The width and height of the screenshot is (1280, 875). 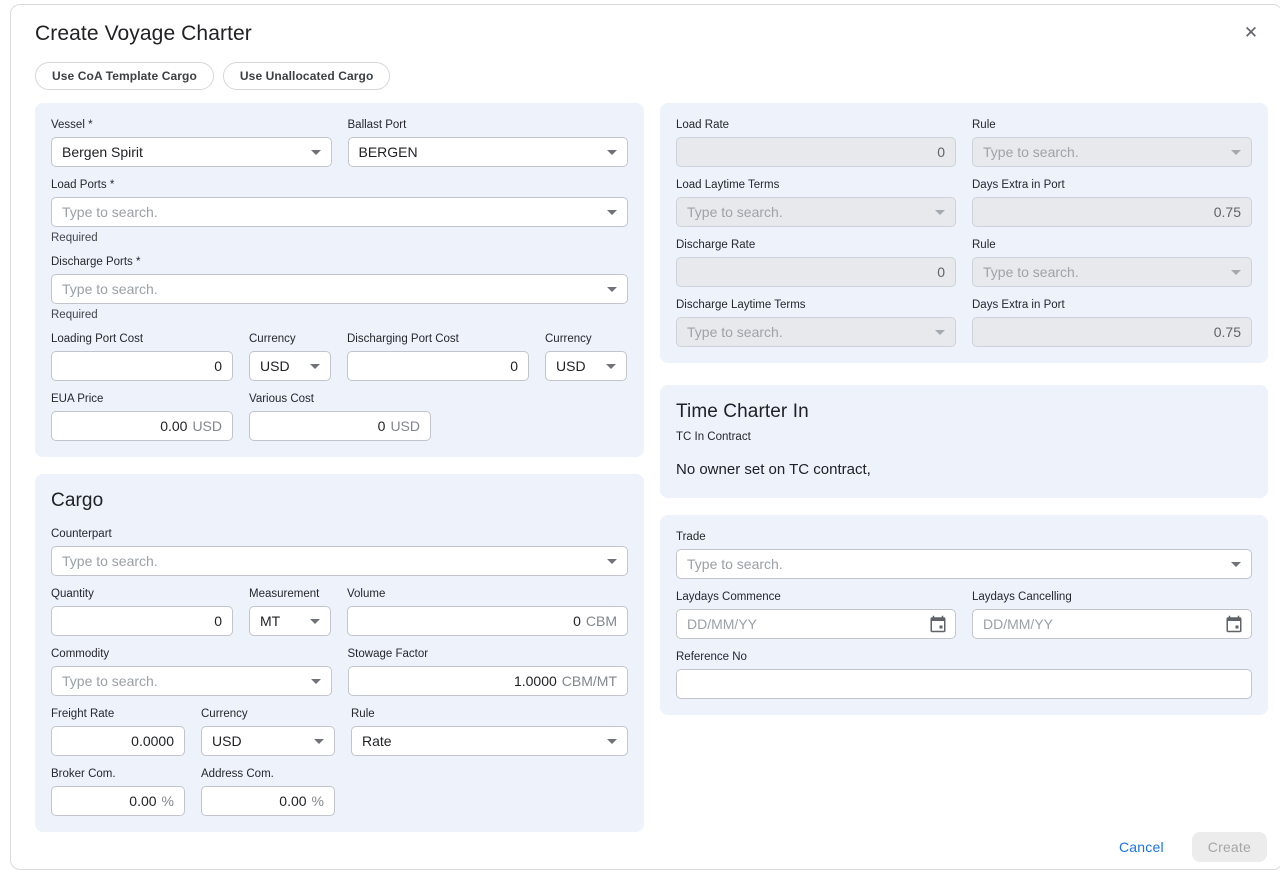 What do you see at coordinates (81, 534) in the screenshot?
I see `counterpart-label: Counterpart` at bounding box center [81, 534].